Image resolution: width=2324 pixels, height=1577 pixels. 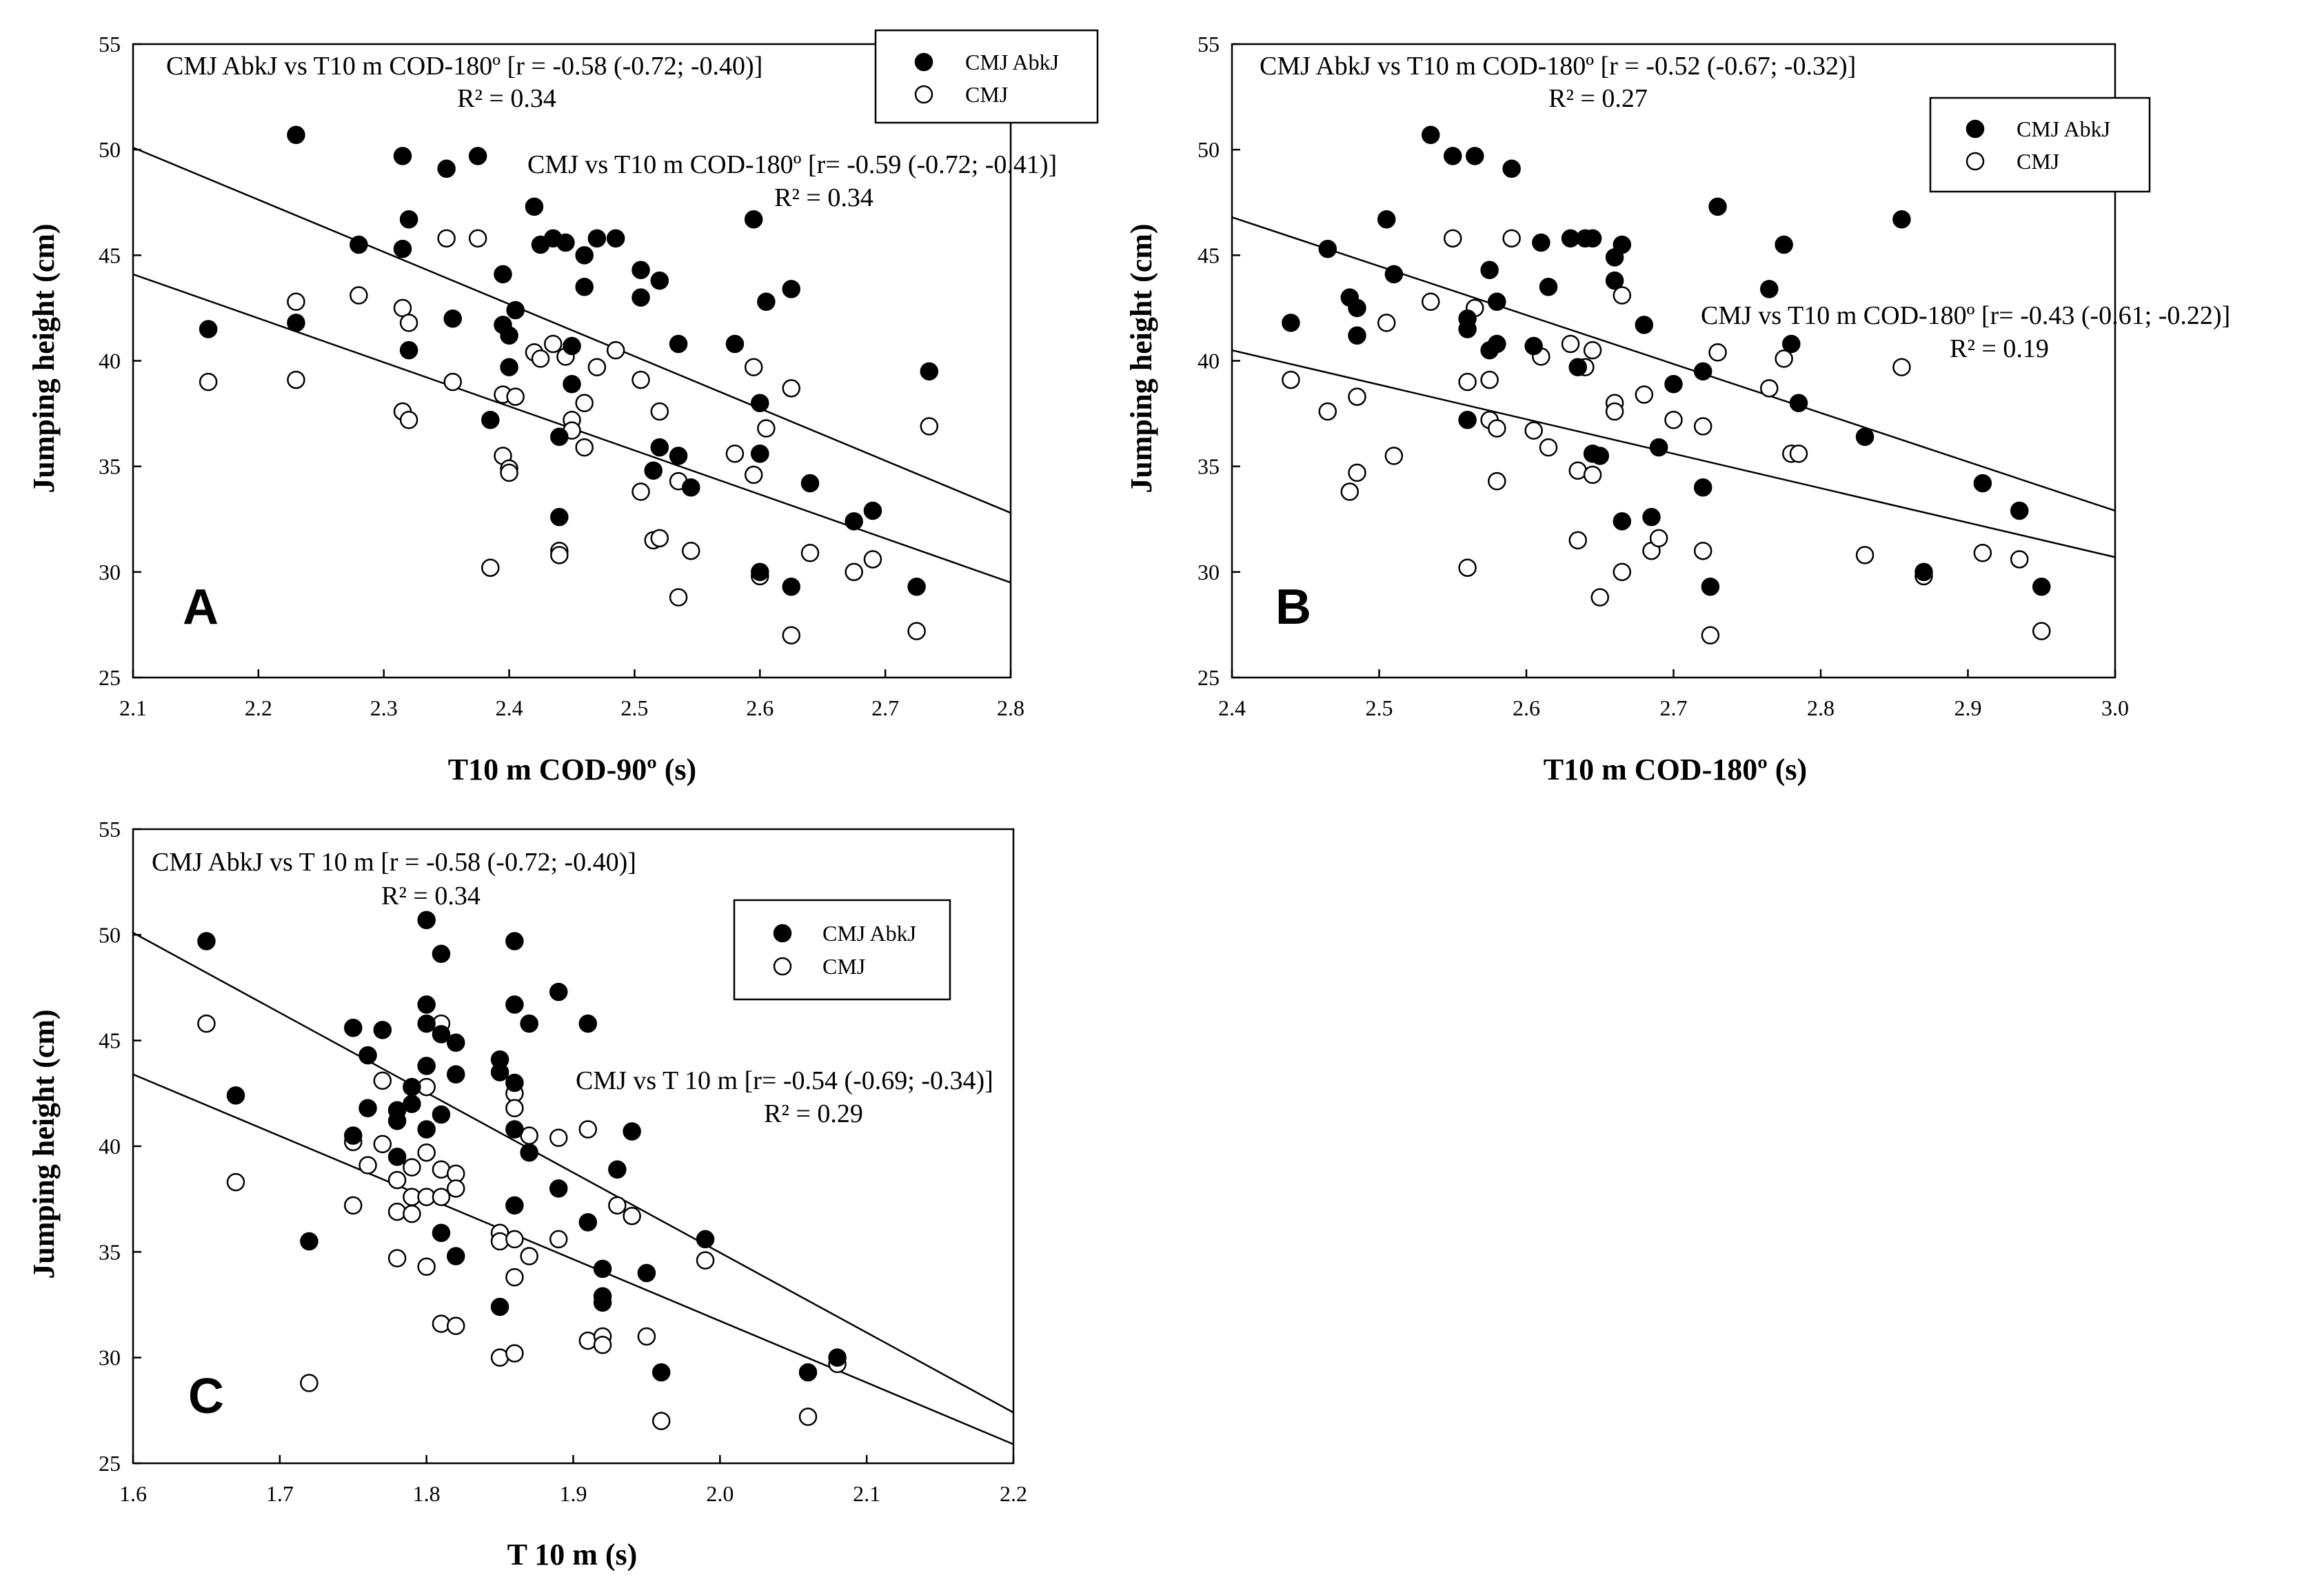 What do you see at coordinates (923, 94) in the screenshot?
I see `legend-marker-cmj` at bounding box center [923, 94].